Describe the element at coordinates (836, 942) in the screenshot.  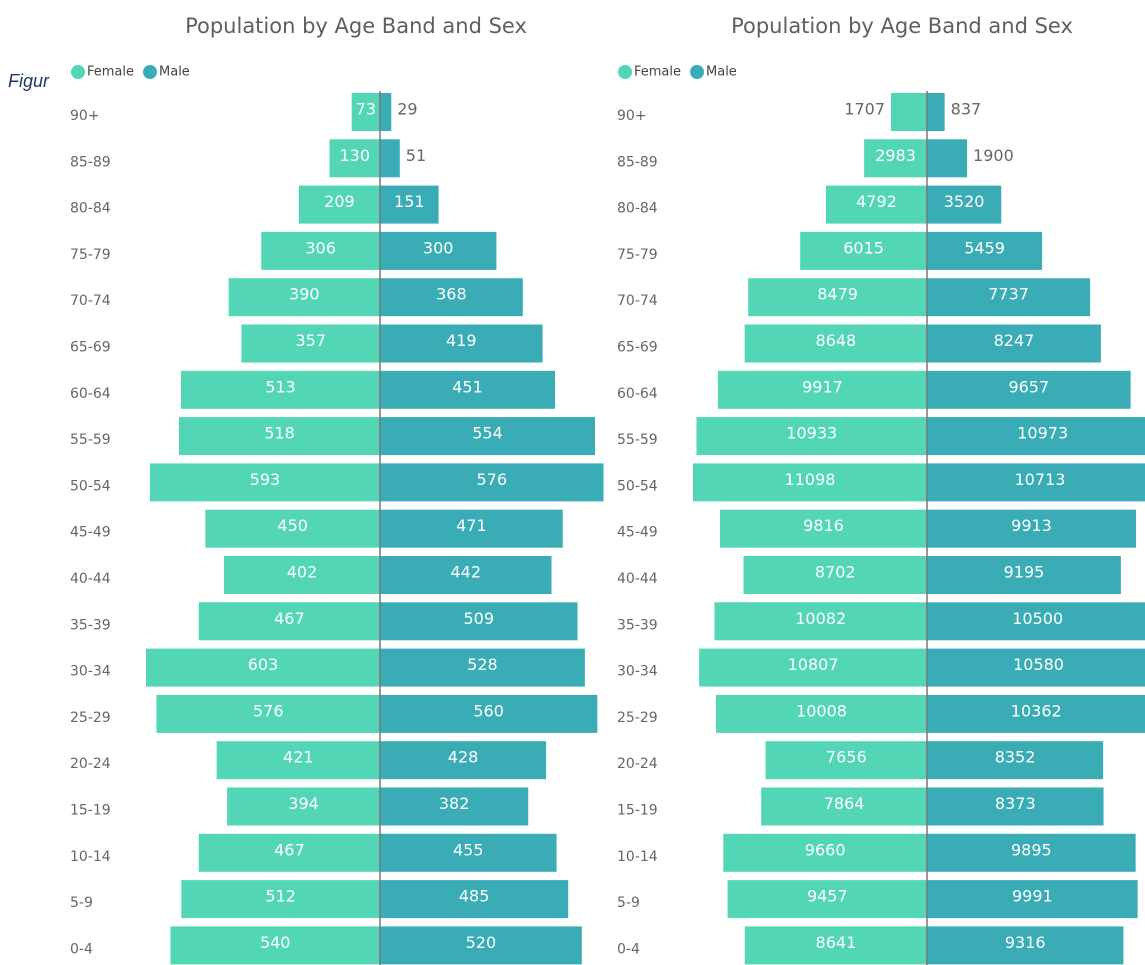
I see `data-label: 8641` at that location.